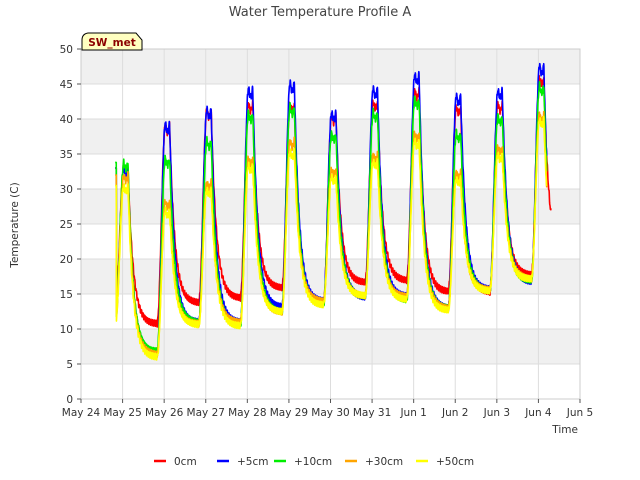 Image resolution: width=640 pixels, height=480 pixels. I want to click on x-tick-label: Jun 4, so click(538, 413).